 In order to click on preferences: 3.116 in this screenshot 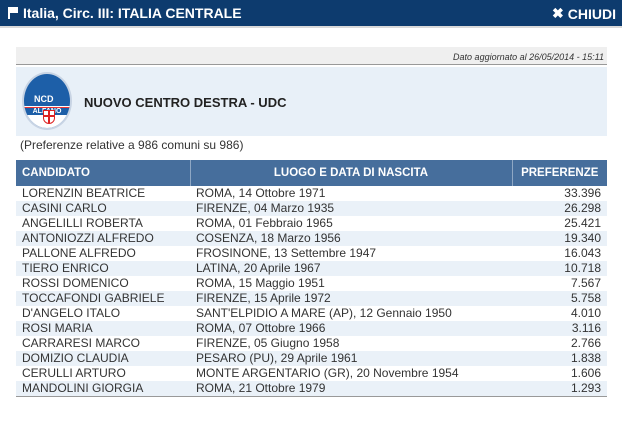, I will do `click(586, 328)`.